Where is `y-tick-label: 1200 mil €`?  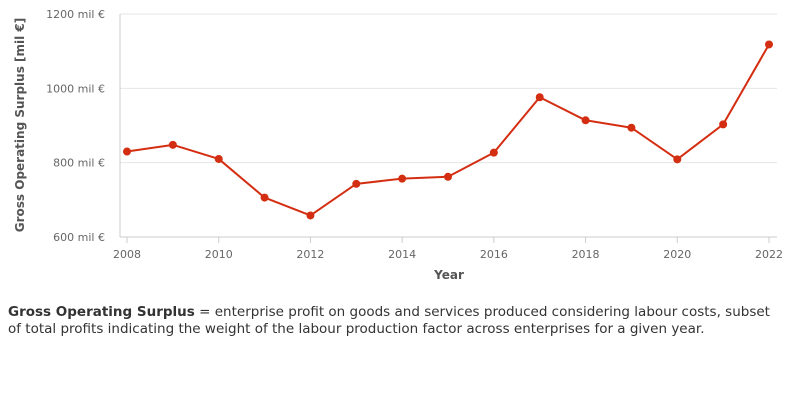 y-tick-label: 1200 mil € is located at coordinates (75, 14).